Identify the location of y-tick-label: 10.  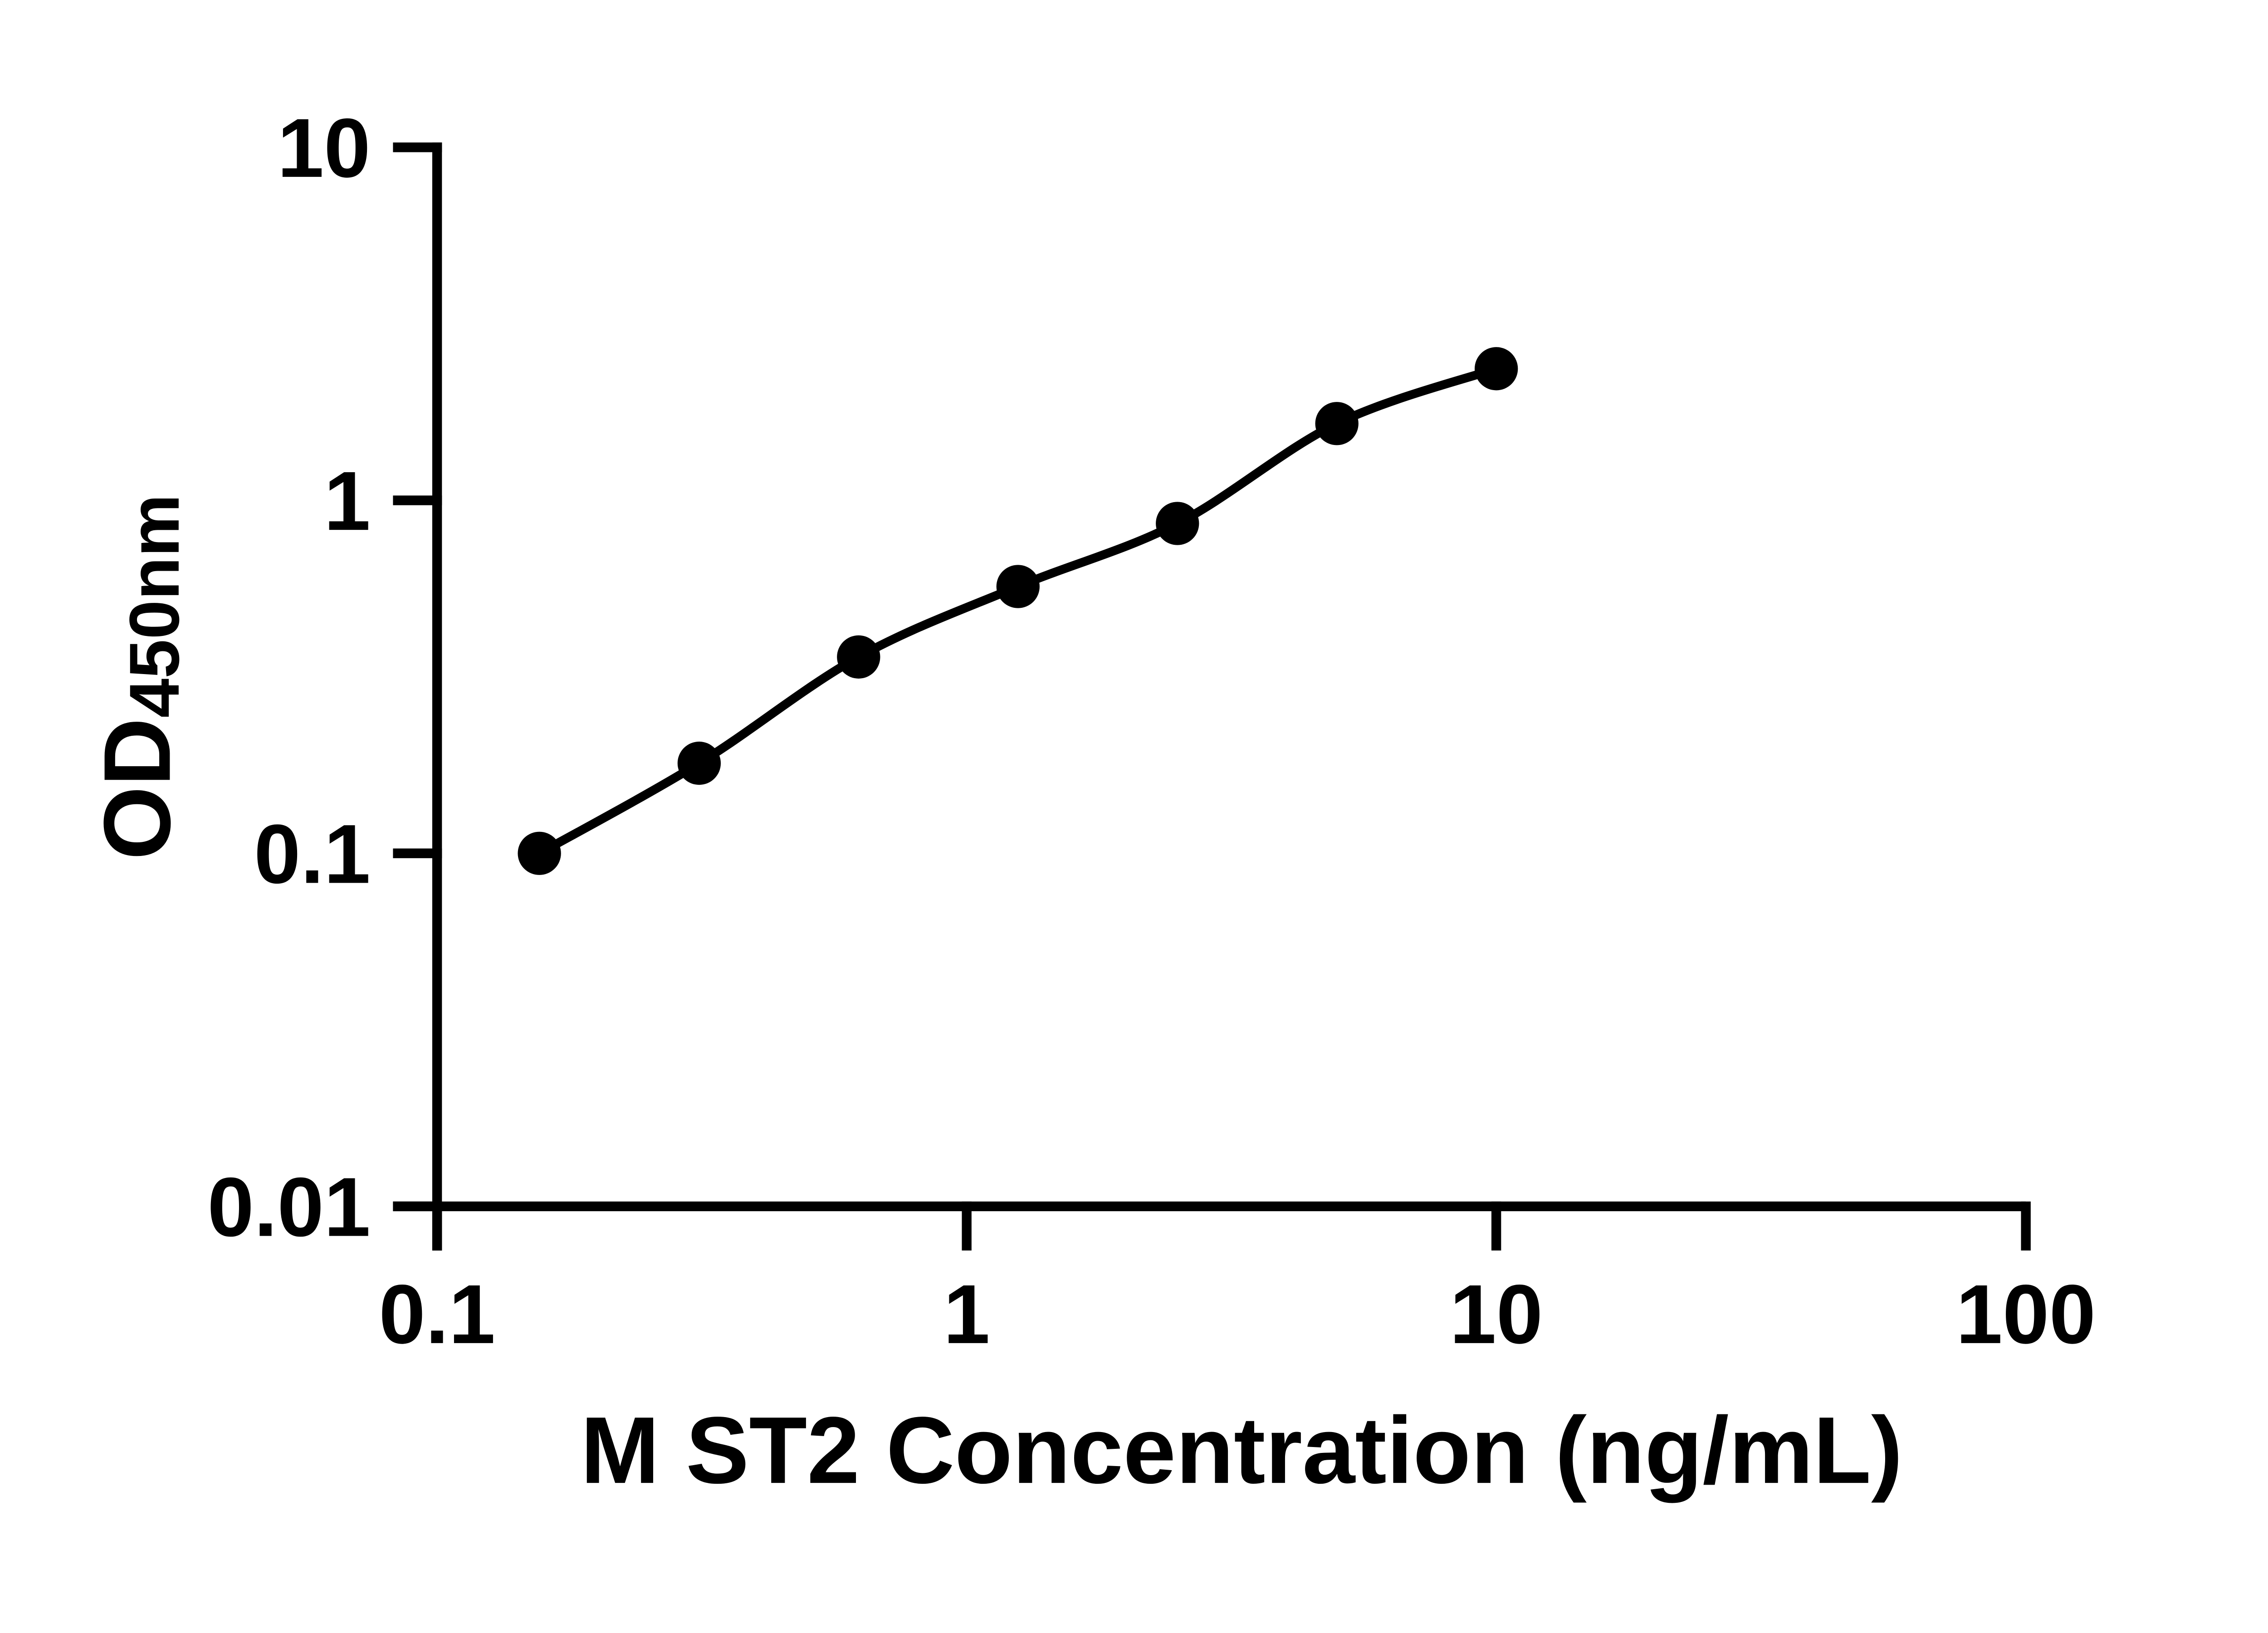
(324, 148).